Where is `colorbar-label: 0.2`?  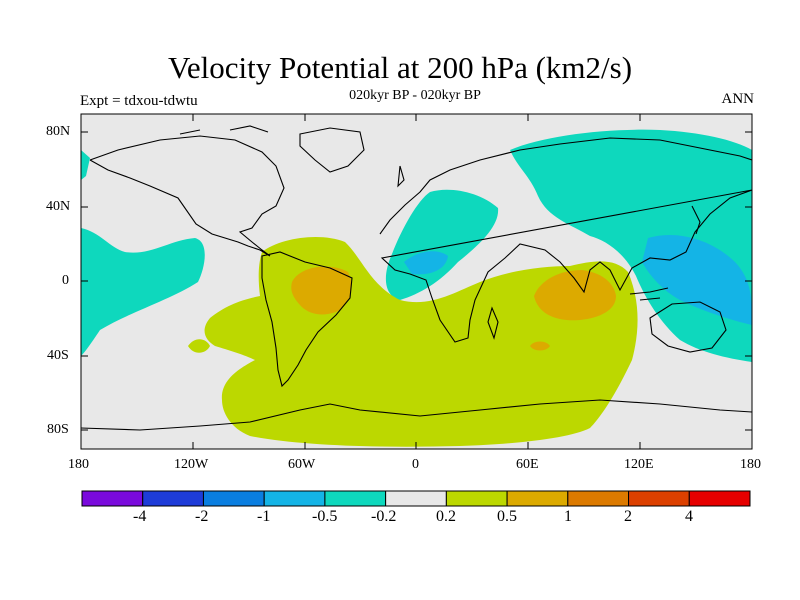 colorbar-label: 0.2 is located at coordinates (446, 516).